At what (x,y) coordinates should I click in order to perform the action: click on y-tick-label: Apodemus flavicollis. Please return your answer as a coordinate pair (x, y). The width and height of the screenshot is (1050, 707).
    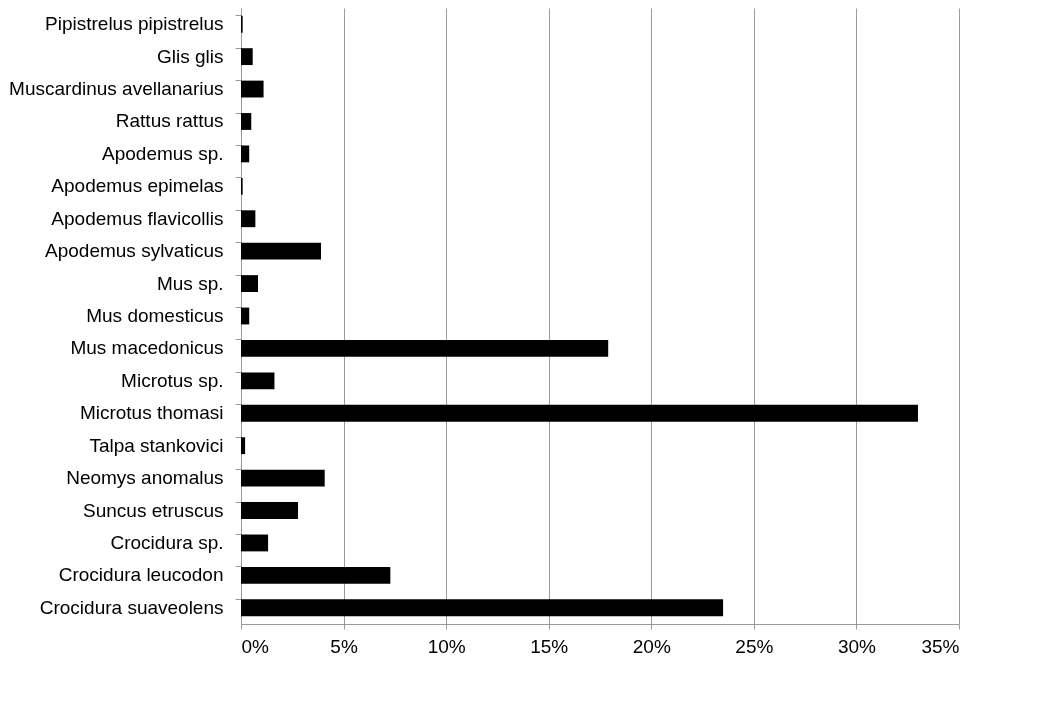
    Looking at the image, I should click on (137, 218).